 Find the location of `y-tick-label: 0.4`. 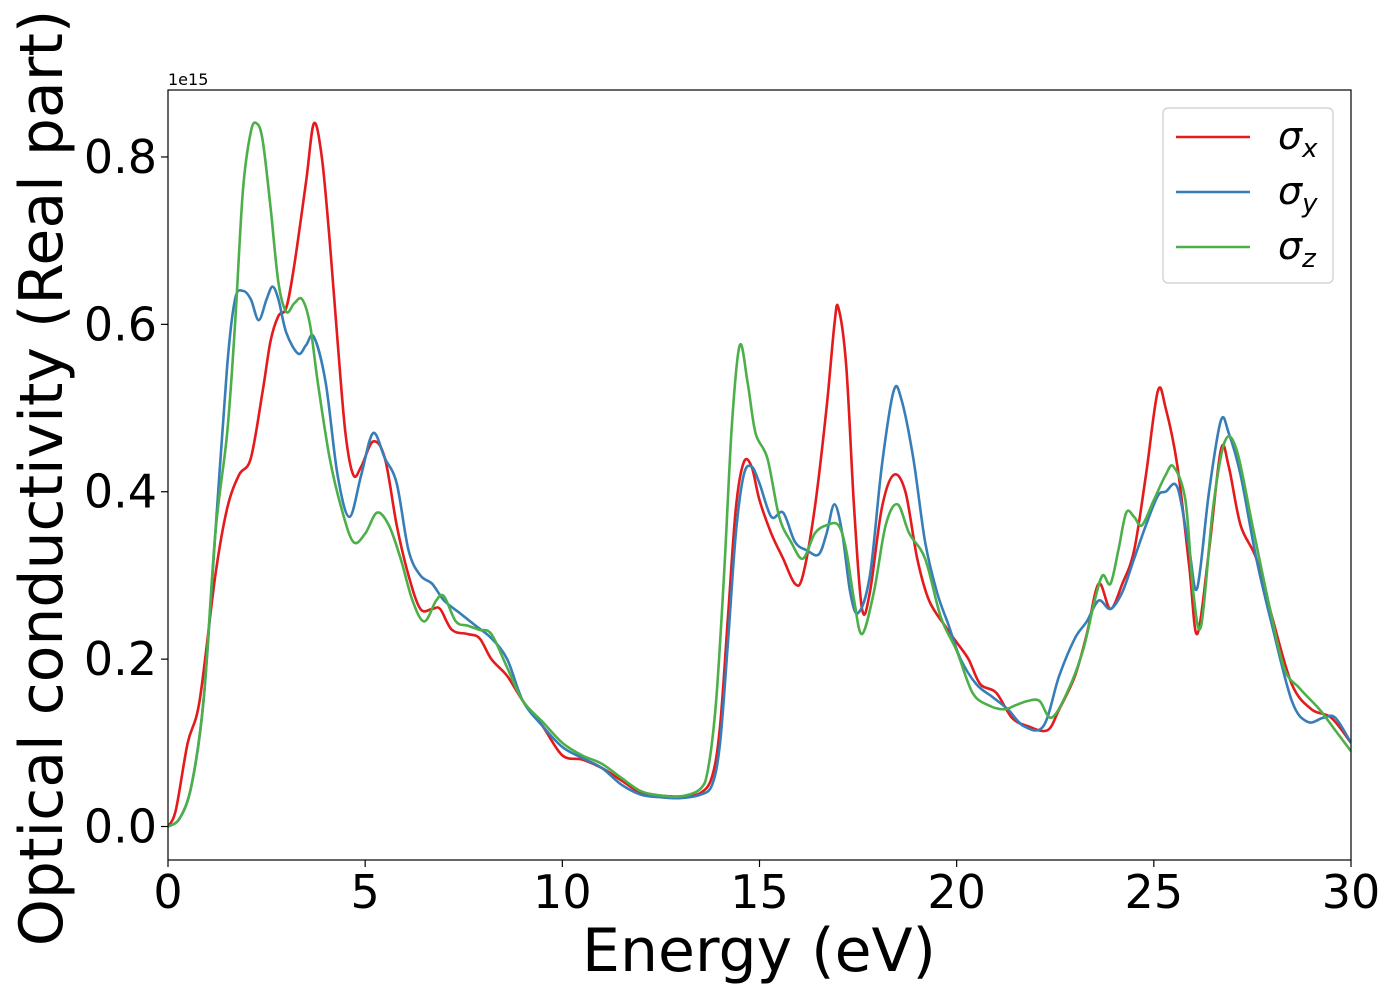

y-tick-label: 0.4 is located at coordinates (120, 492).